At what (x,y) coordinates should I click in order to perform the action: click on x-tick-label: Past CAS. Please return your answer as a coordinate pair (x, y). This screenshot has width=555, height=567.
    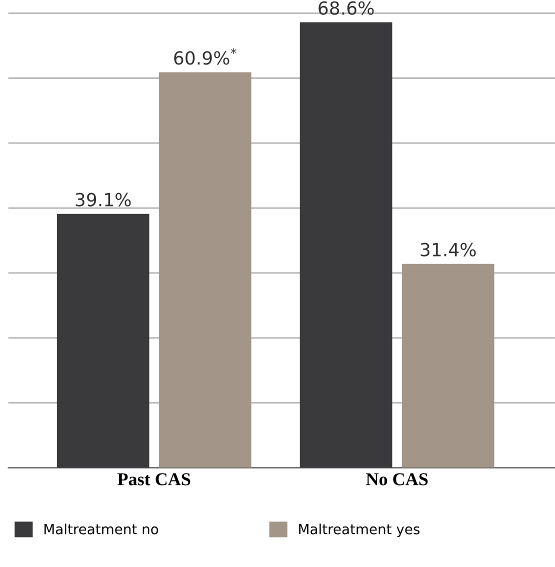
    Looking at the image, I should click on (154, 479).